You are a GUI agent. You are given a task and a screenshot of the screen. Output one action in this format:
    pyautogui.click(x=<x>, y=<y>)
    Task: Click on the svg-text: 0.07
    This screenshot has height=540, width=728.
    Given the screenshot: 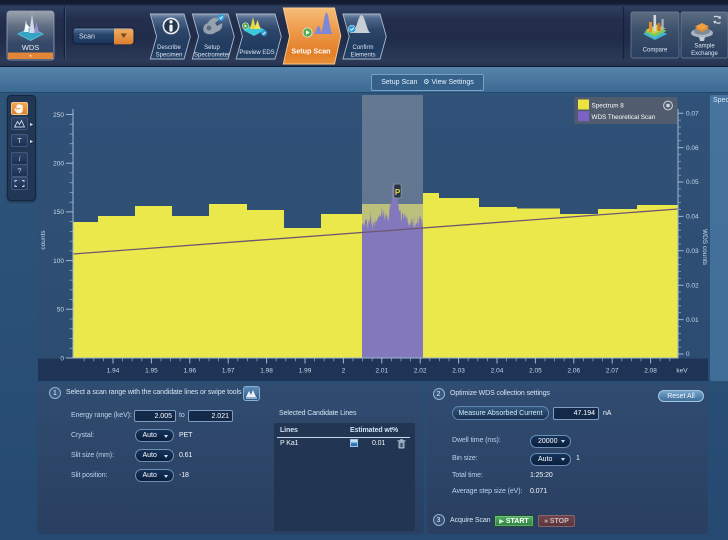 What is the action you would take?
    pyautogui.click(x=692, y=113)
    